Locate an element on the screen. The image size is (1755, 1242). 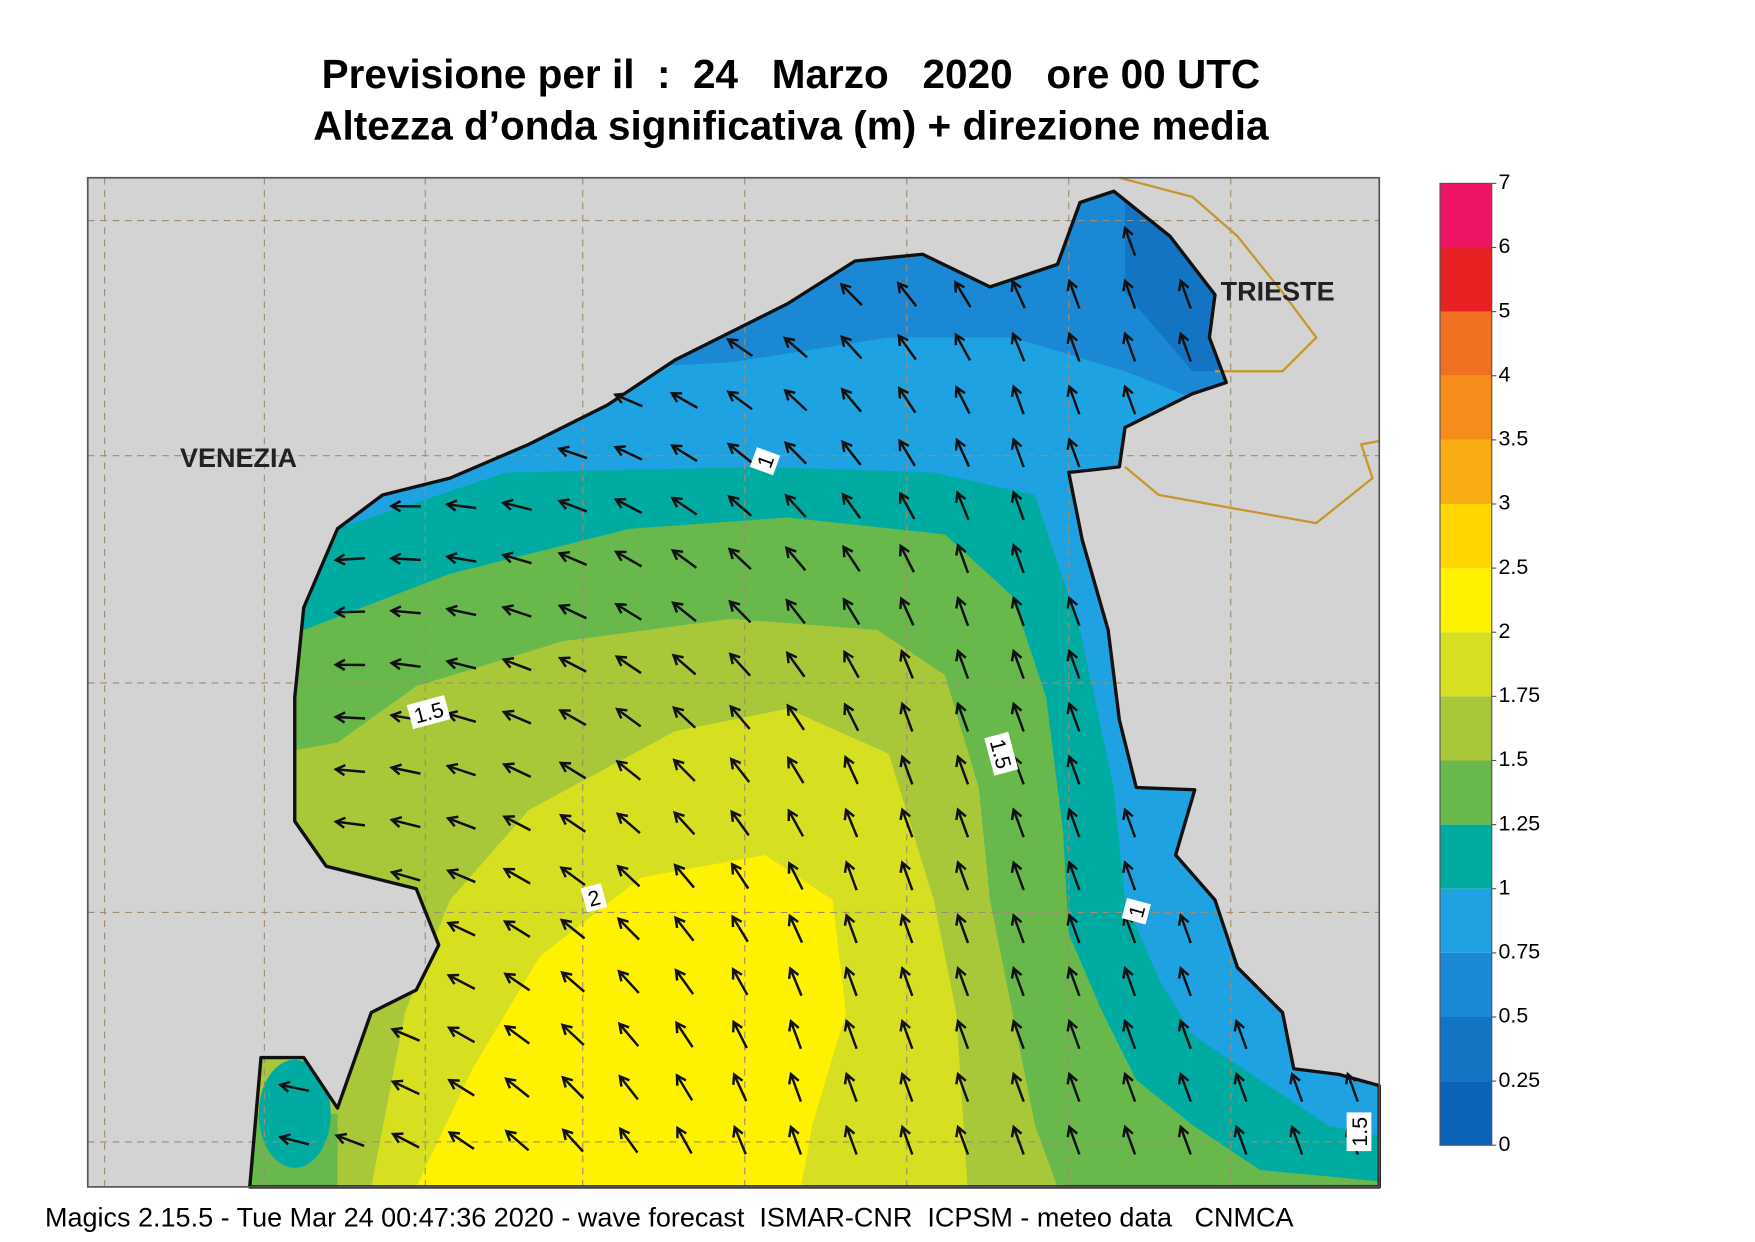
wave-band is located at coordinates (631, 1021).